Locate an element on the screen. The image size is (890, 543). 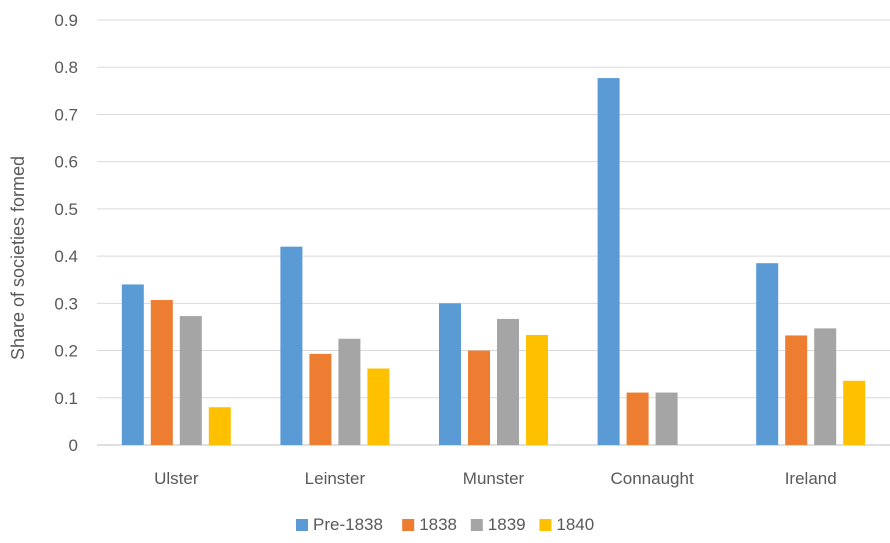
bar-1838-munster is located at coordinates (479, 397).